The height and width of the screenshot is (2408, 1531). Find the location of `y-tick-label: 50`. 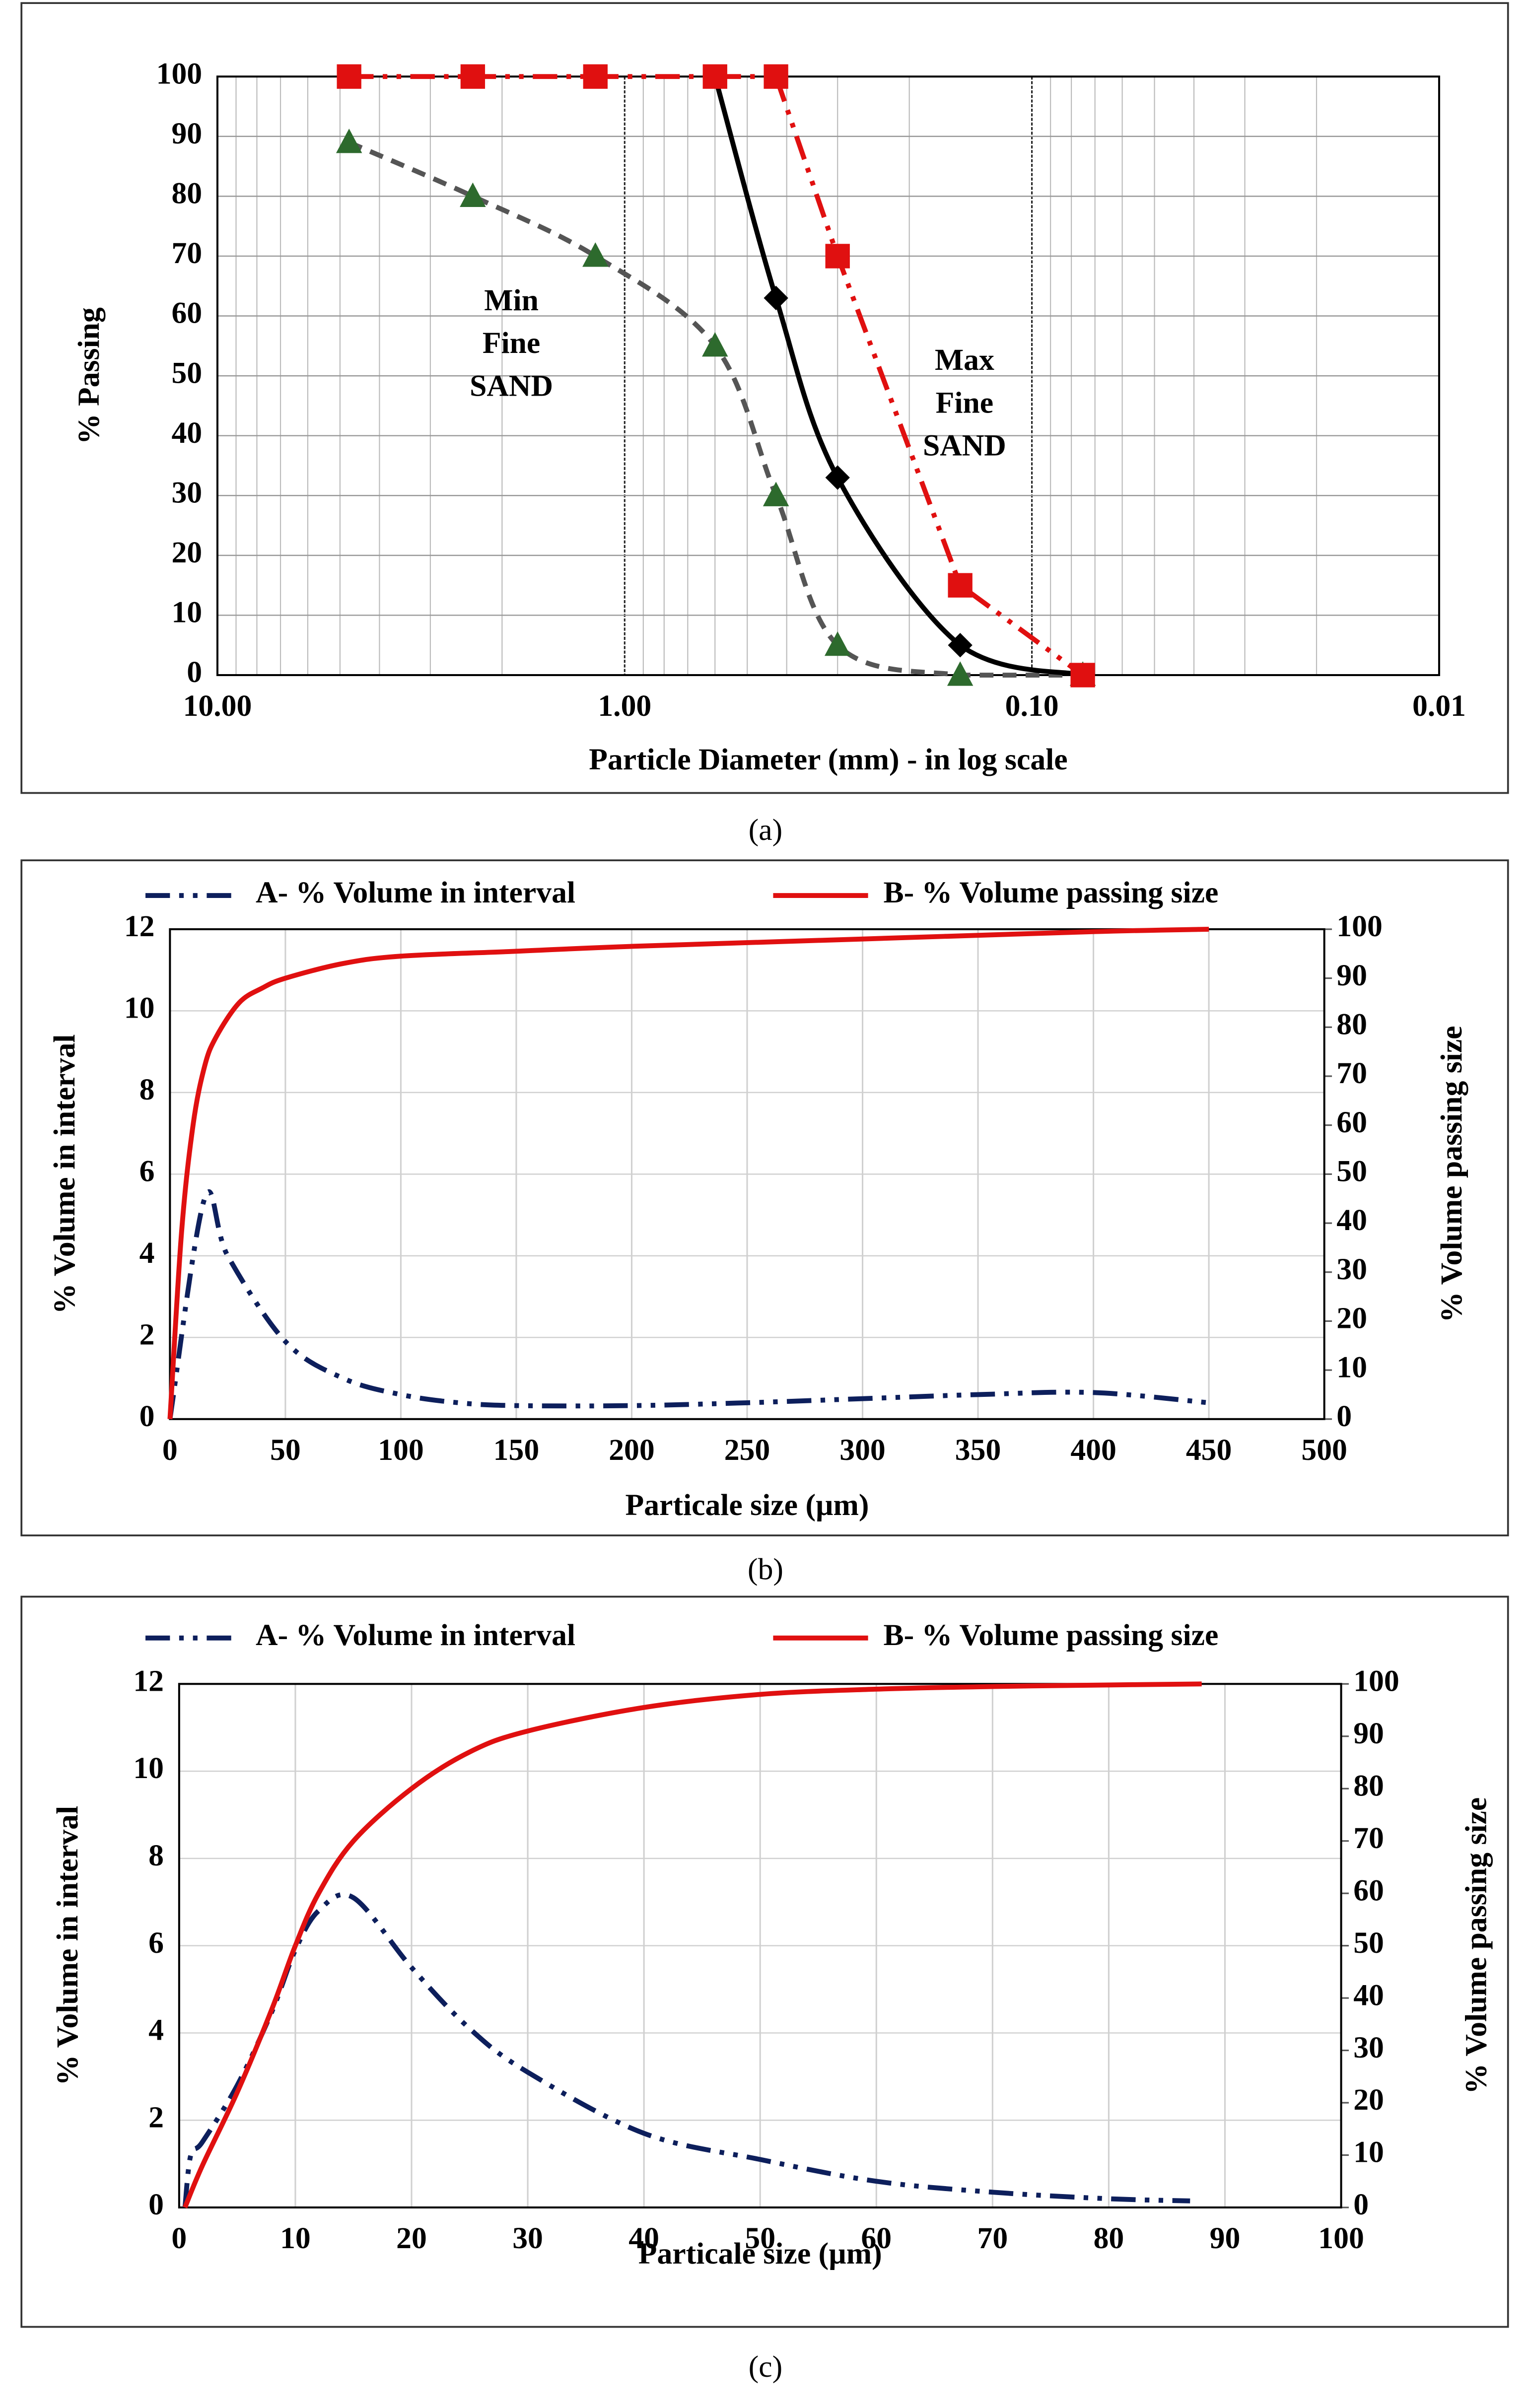

y-tick-label: 50 is located at coordinates (186, 373).